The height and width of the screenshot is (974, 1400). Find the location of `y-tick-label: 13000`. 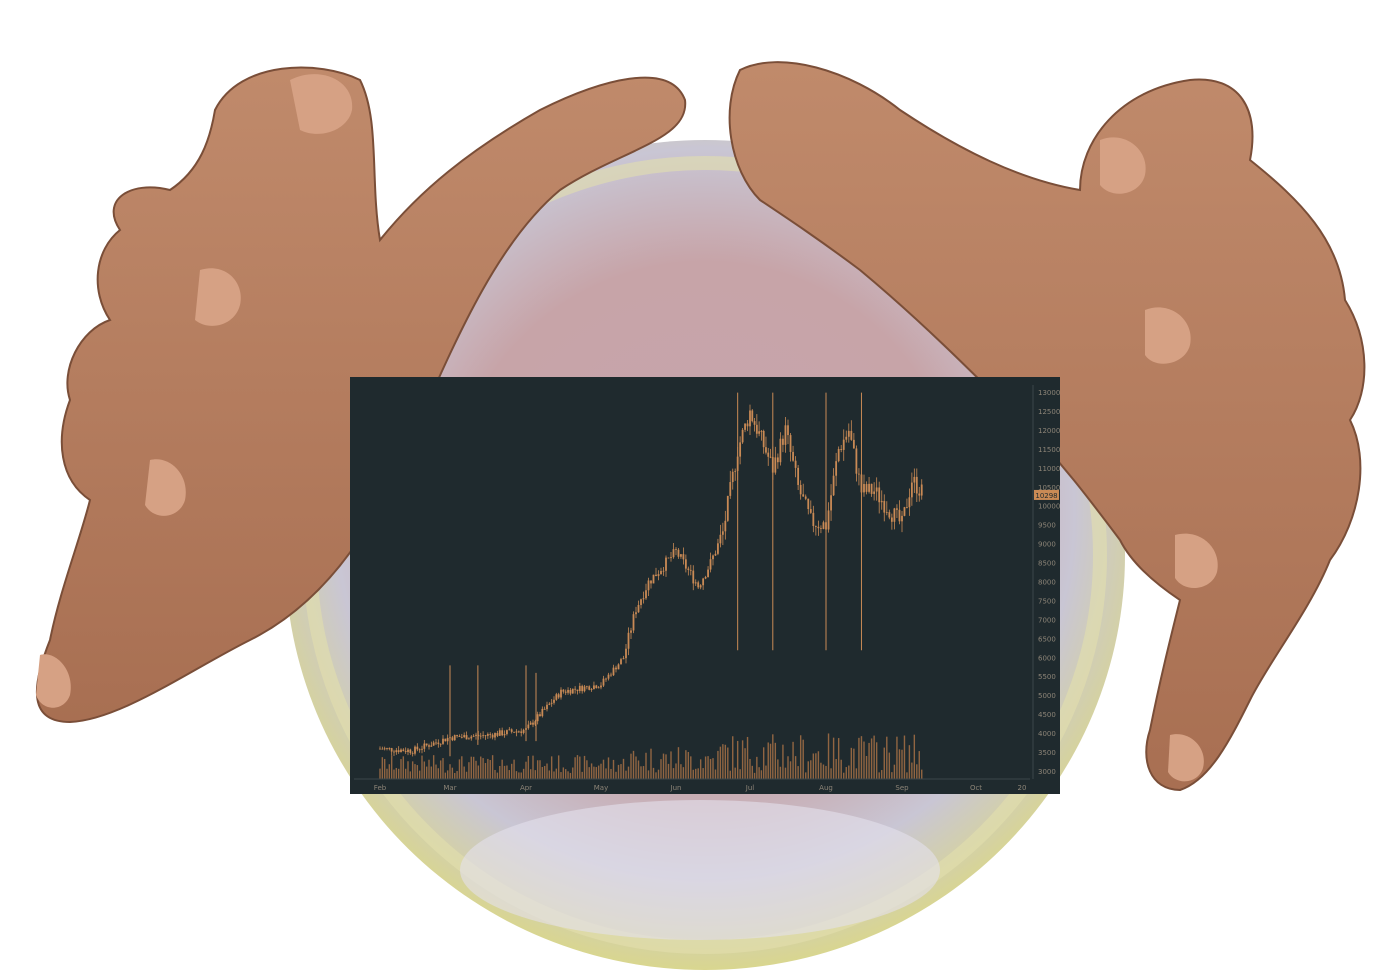

y-tick-label: 13000 is located at coordinates (1049, 393).